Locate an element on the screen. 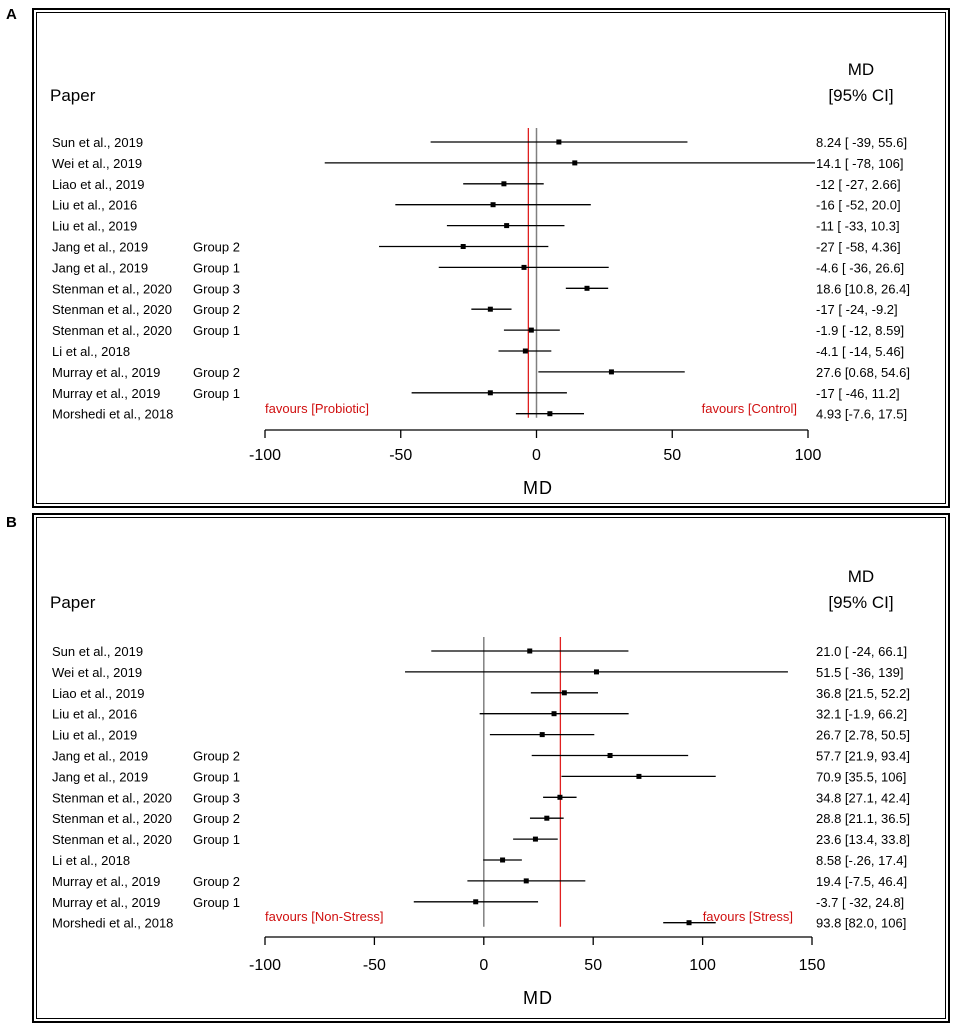  study-paper-label: Li et al., 2018 is located at coordinates (91, 351).